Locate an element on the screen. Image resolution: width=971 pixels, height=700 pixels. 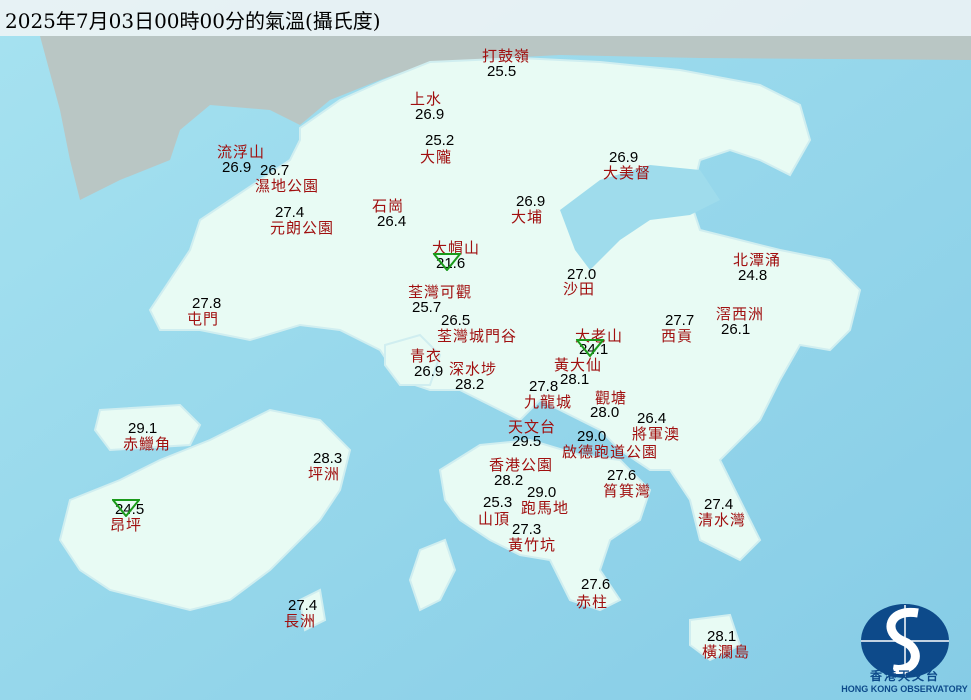
station-name: 深水埗 is located at coordinates (473, 369).